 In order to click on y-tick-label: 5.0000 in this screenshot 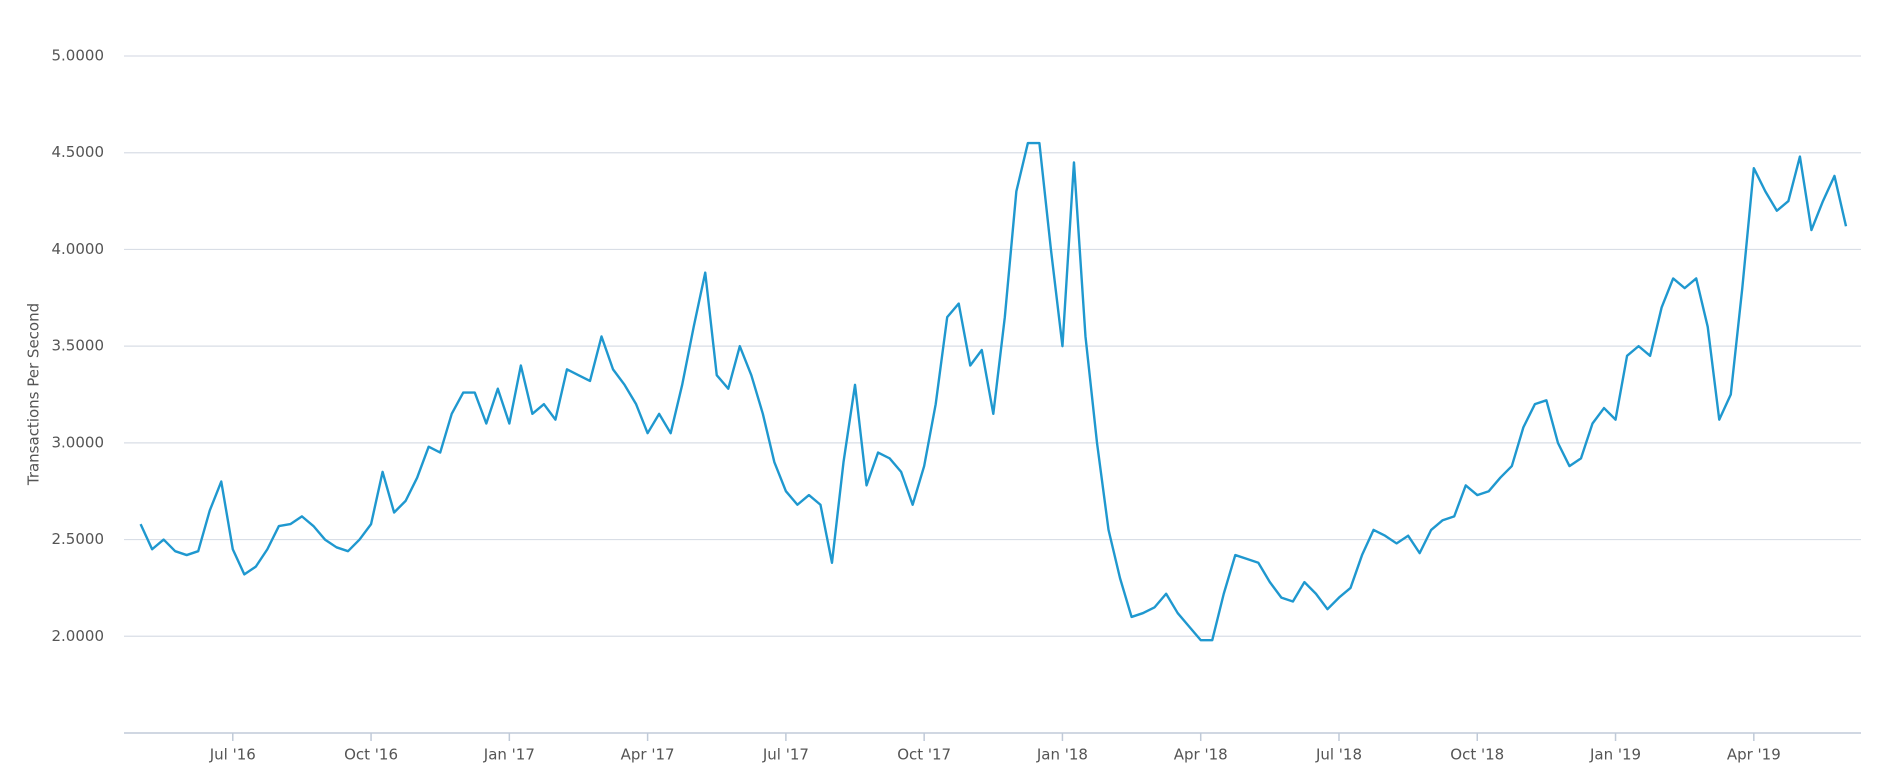, I will do `click(78, 56)`.